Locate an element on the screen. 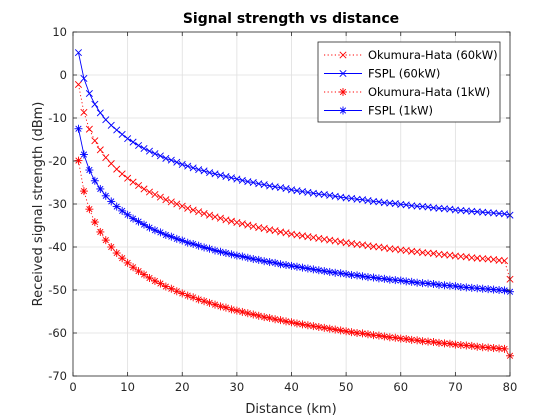 The image size is (560, 420). legend-entry: FSPL (1kW) is located at coordinates (378, 111).